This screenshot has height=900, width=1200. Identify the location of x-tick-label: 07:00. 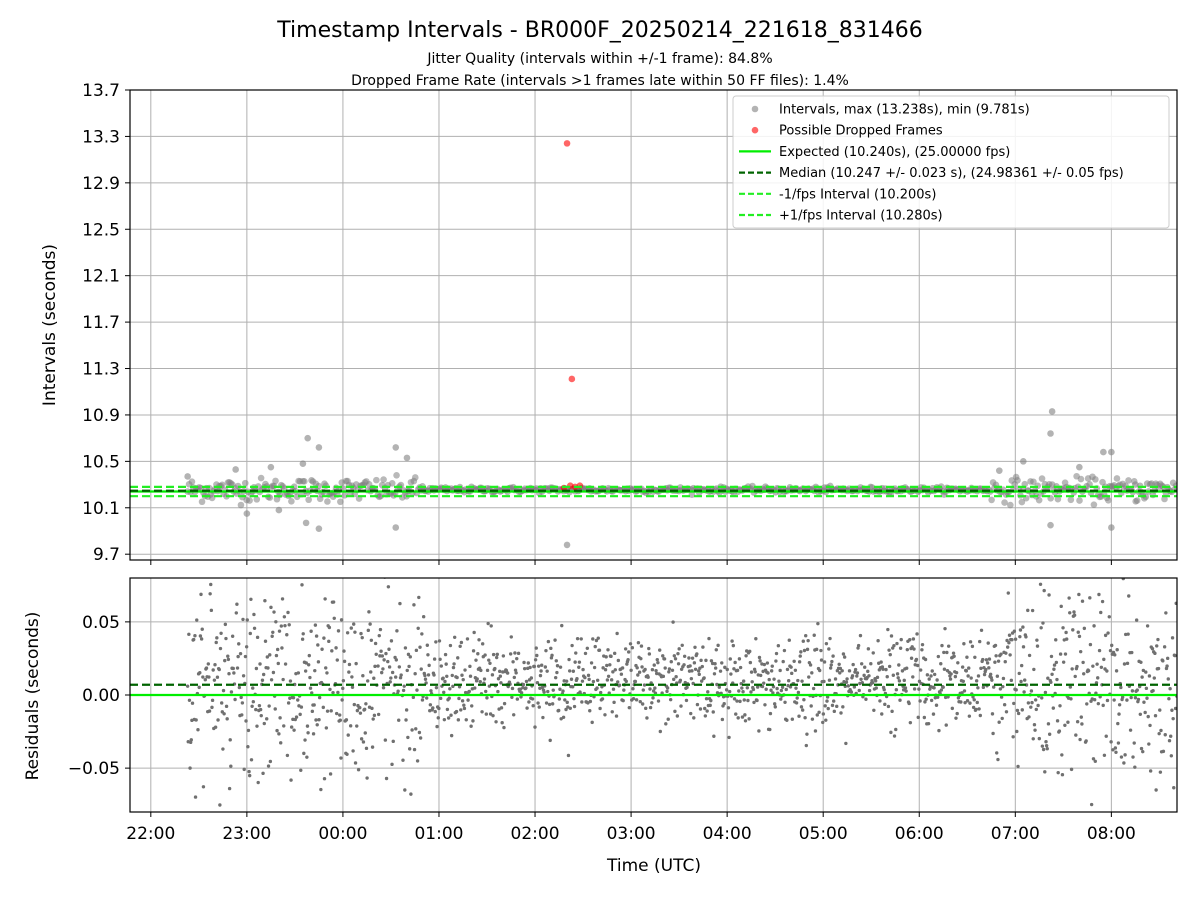
(1015, 834).